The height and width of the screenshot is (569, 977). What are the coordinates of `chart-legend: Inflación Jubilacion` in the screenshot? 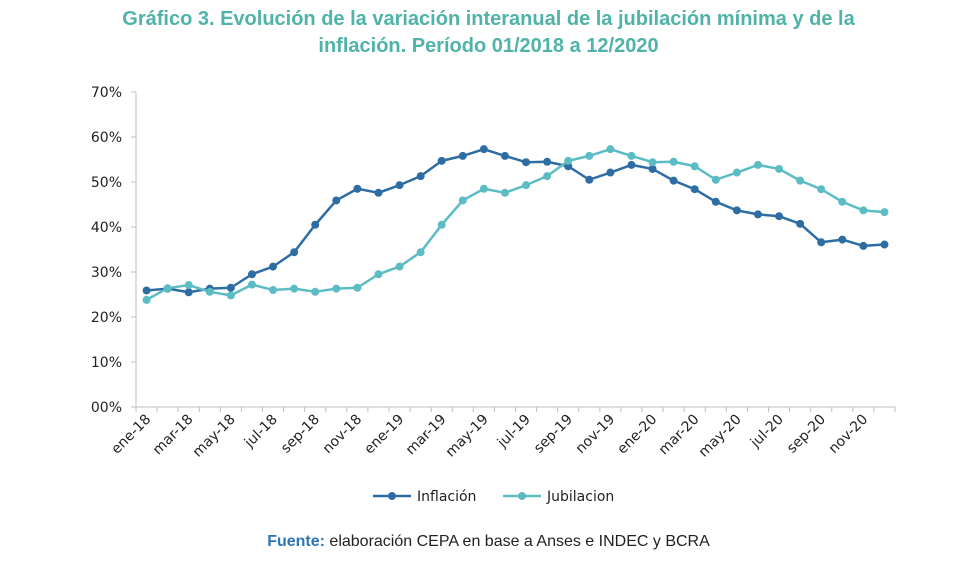 It's located at (493, 497).